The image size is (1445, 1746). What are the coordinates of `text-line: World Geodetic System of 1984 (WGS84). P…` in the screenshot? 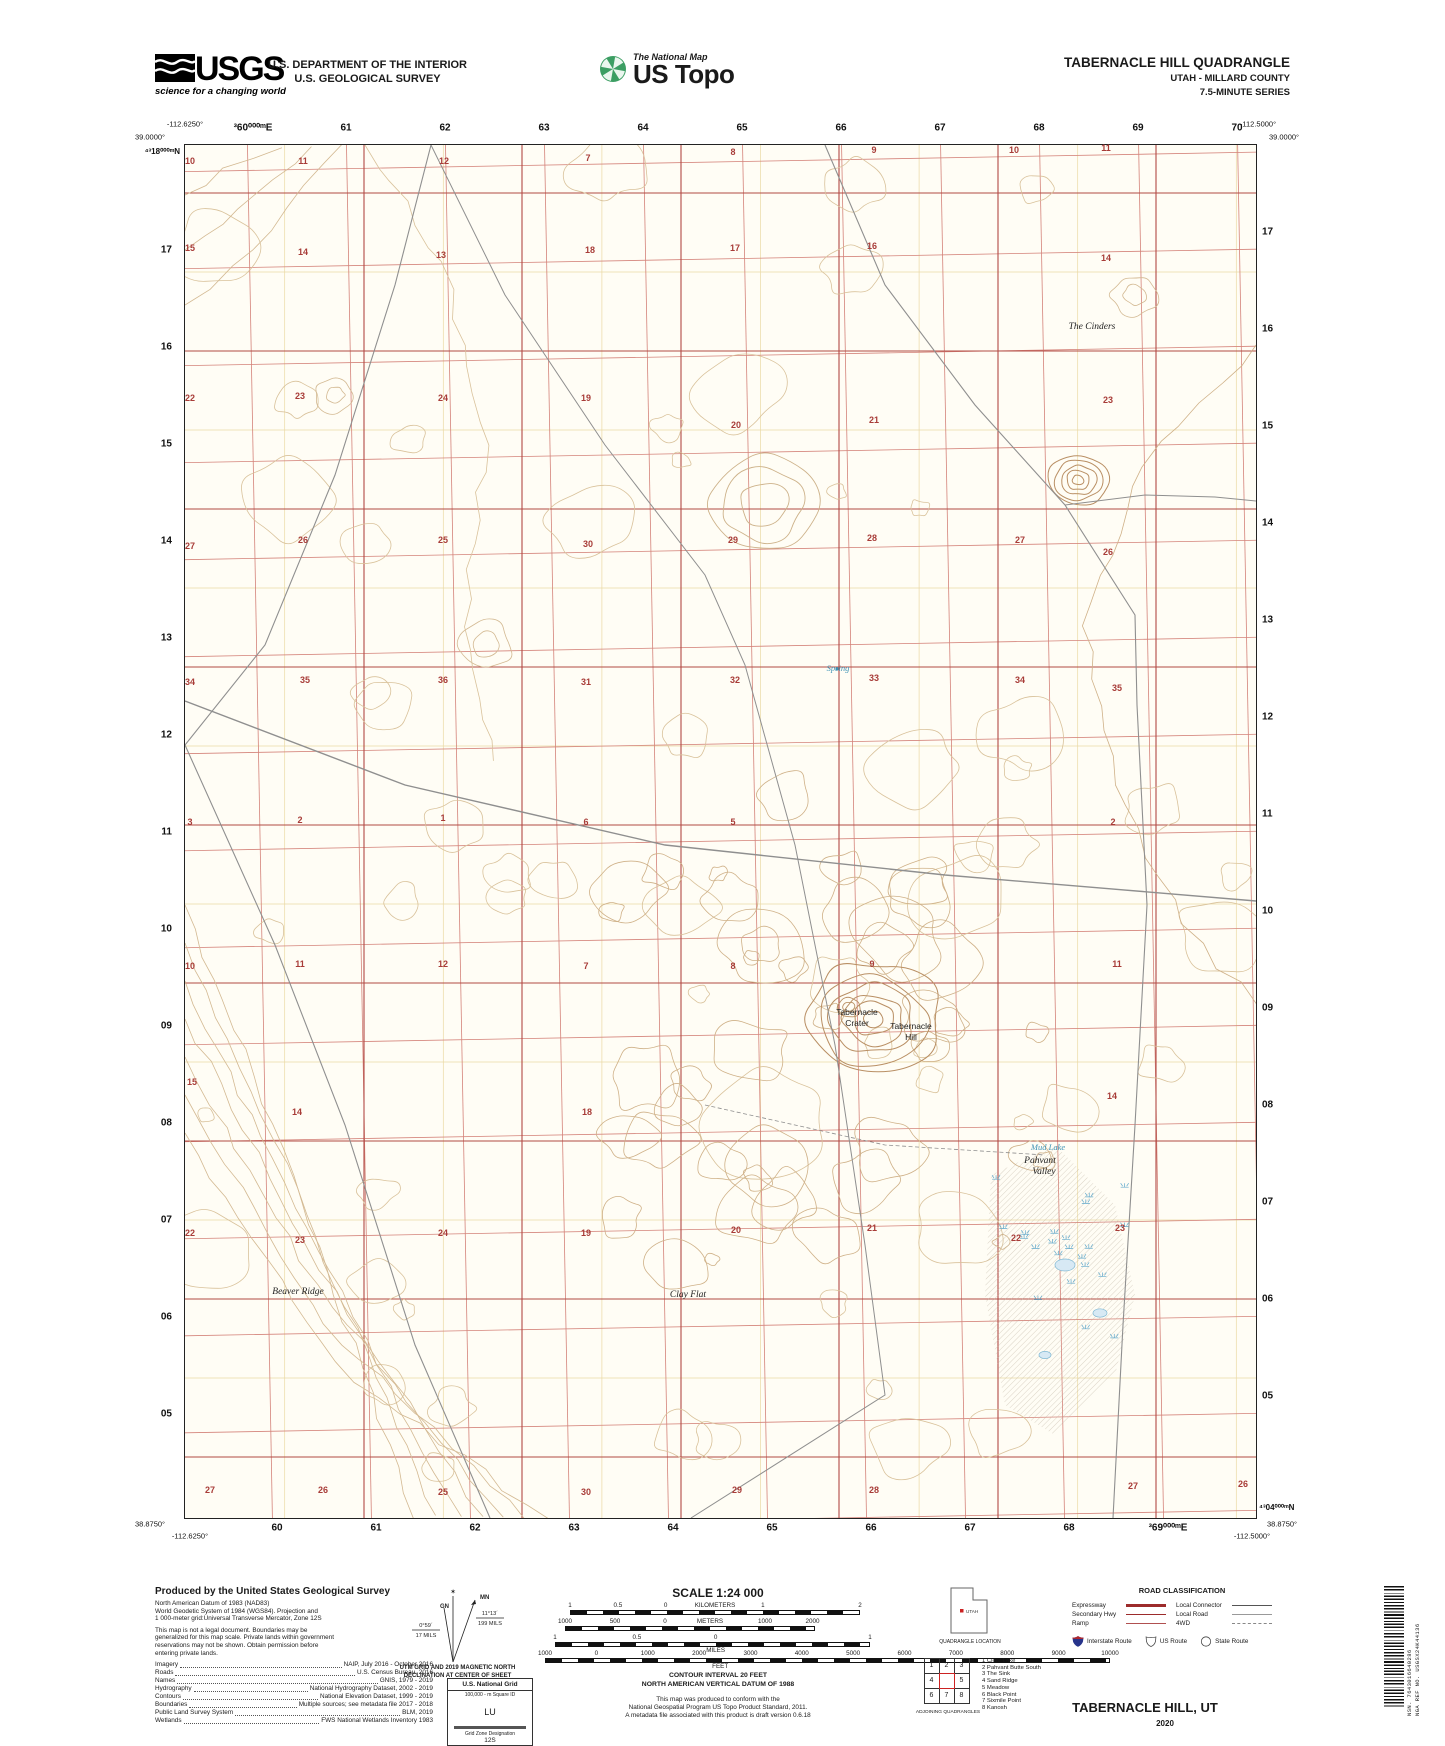 It's located at (236, 1611).